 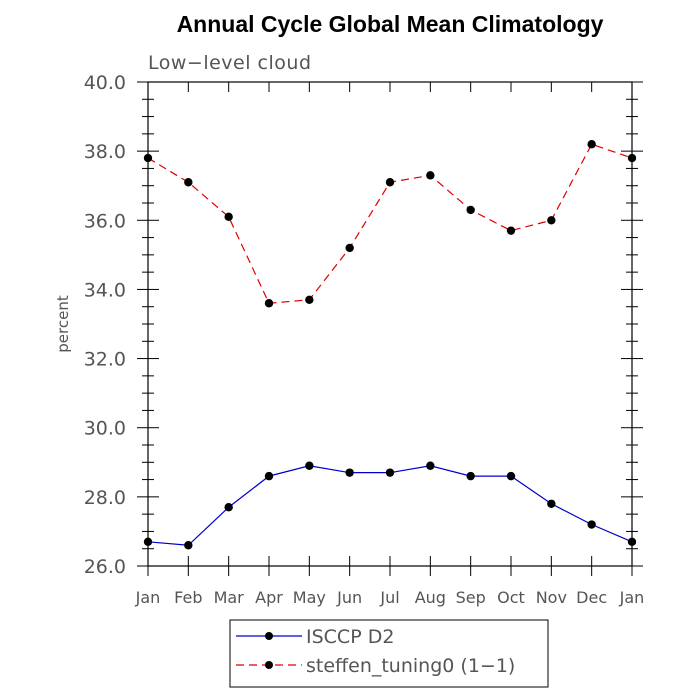 What do you see at coordinates (63, 324) in the screenshot?
I see `y-axis-label: percent` at bounding box center [63, 324].